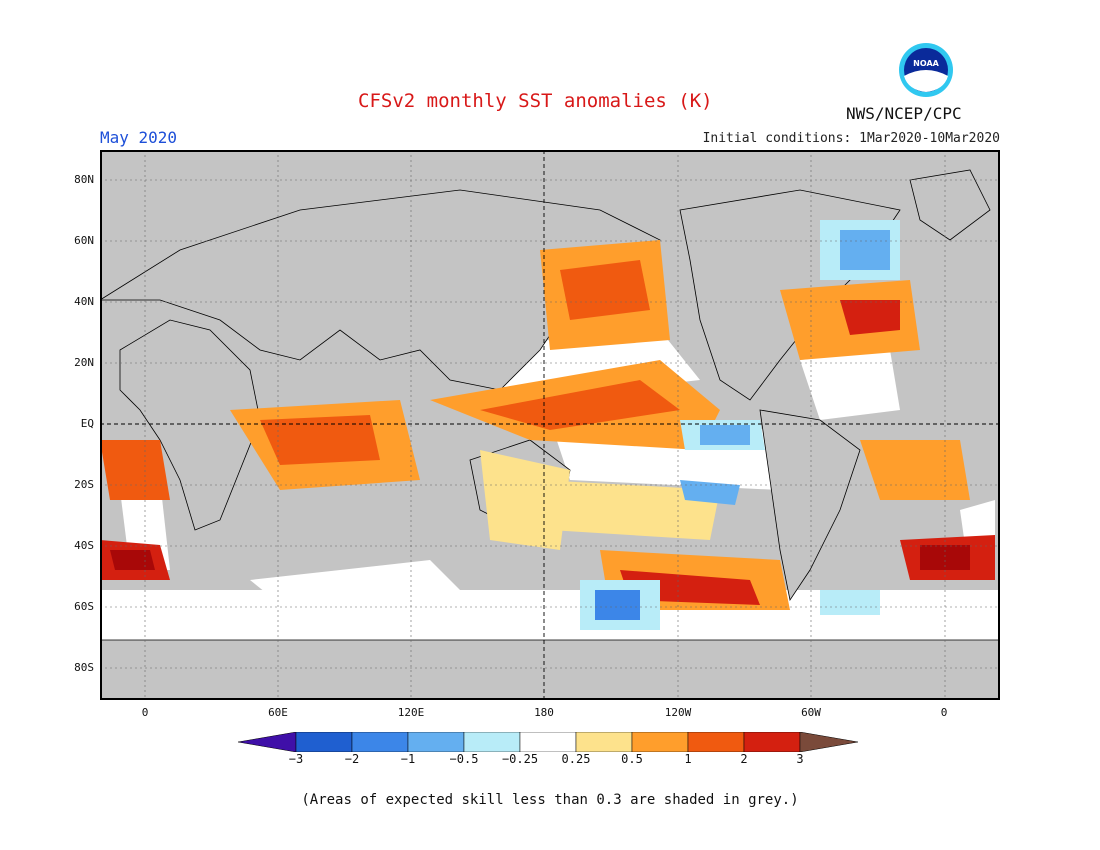 The image size is (1100, 850). Describe the element at coordinates (278, 712) in the screenshot. I see `lon-label-60e: 60E` at that location.